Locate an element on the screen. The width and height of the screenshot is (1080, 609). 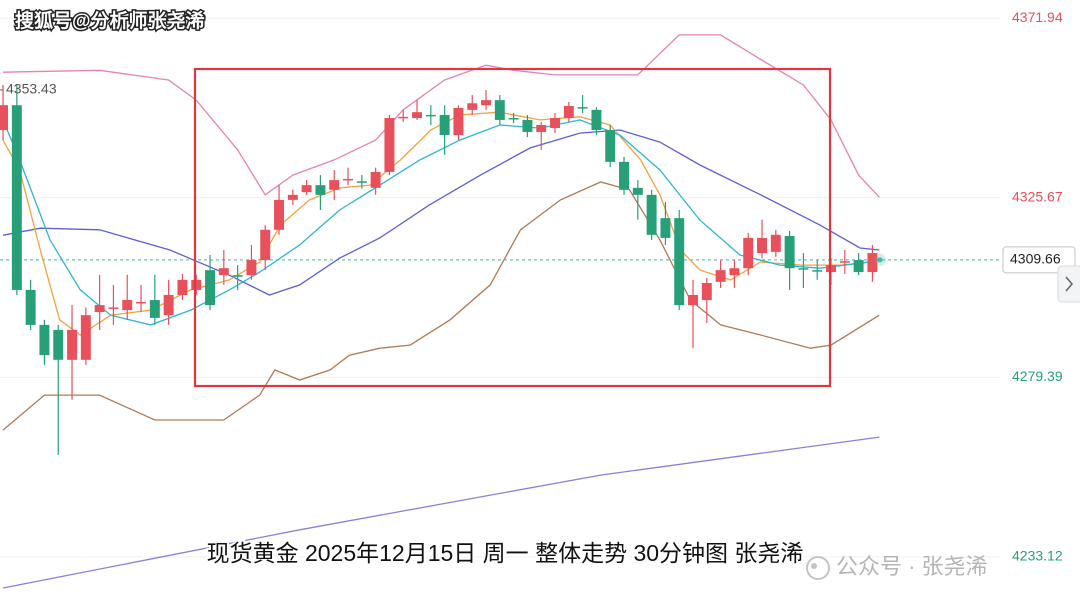
y-tick-label: 4371.94 is located at coordinates (1037, 17).